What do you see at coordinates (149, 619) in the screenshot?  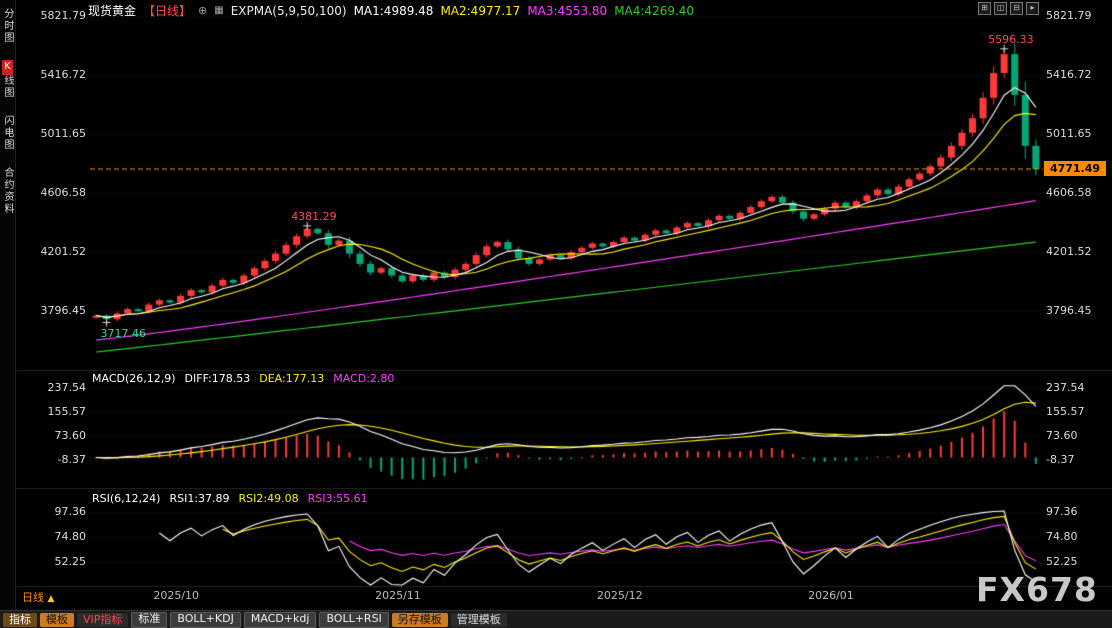 I see `tab-standard: 标准` at bounding box center [149, 619].